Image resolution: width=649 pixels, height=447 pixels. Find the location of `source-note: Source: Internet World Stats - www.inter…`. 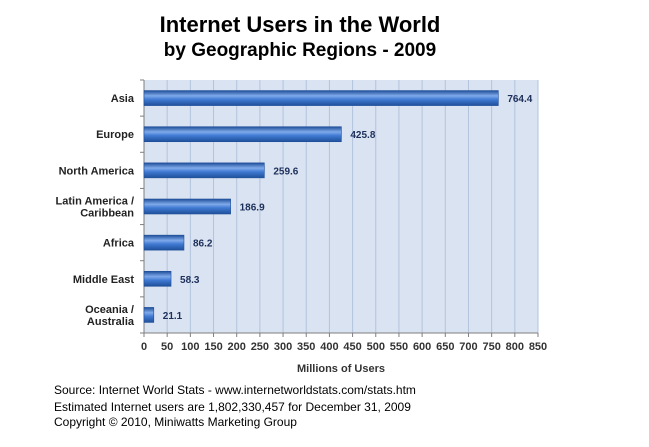

source-note: Source: Internet World Stats - www.inter… is located at coordinates (235, 390).